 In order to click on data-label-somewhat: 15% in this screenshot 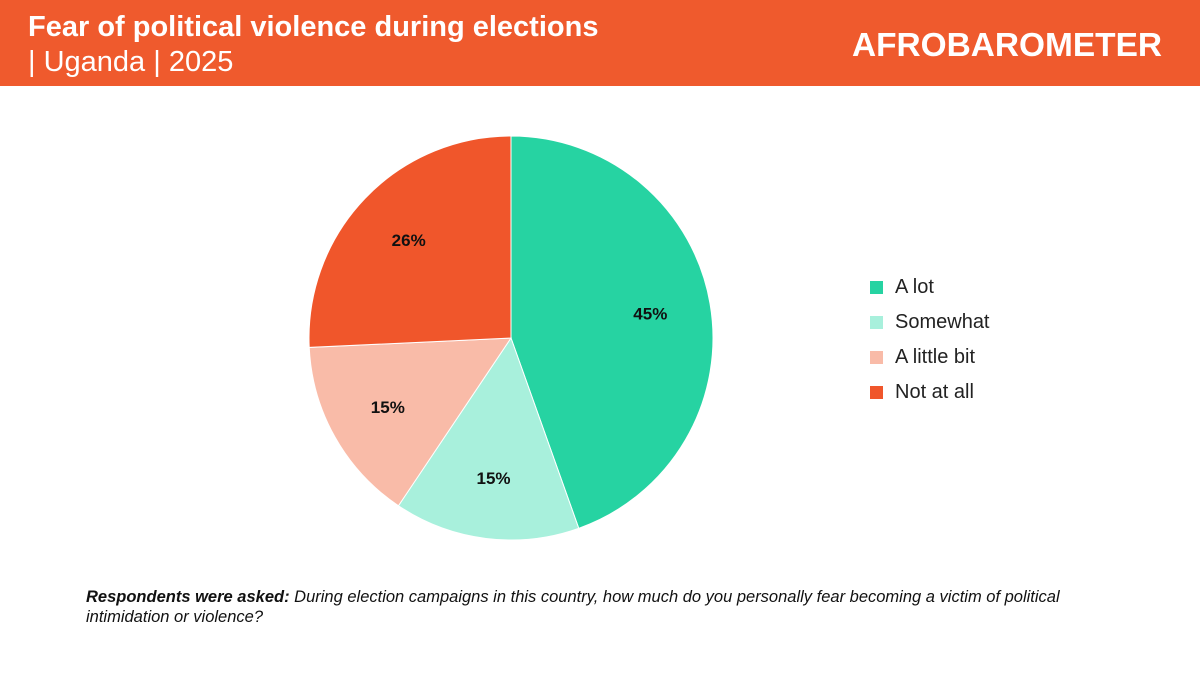, I will do `click(493, 478)`.